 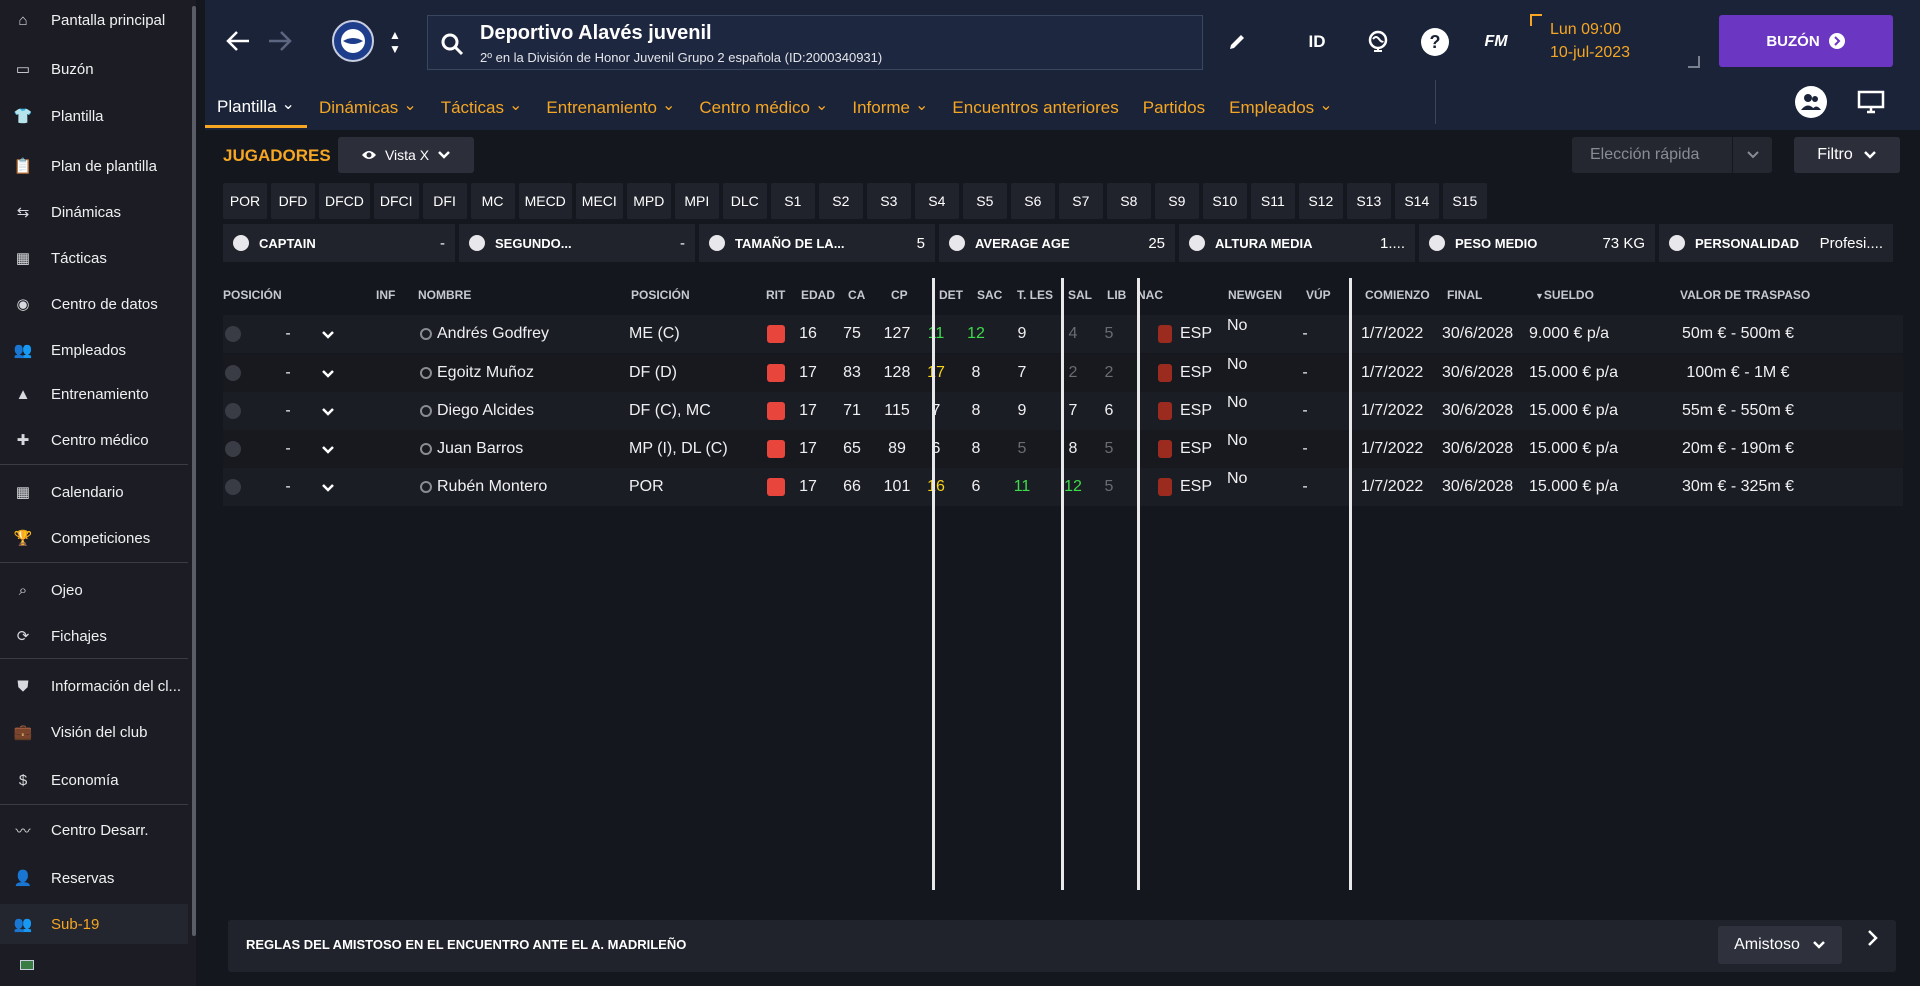 What do you see at coordinates (256, 108) in the screenshot?
I see `tab-plantilla: Plantilla ⌄` at bounding box center [256, 108].